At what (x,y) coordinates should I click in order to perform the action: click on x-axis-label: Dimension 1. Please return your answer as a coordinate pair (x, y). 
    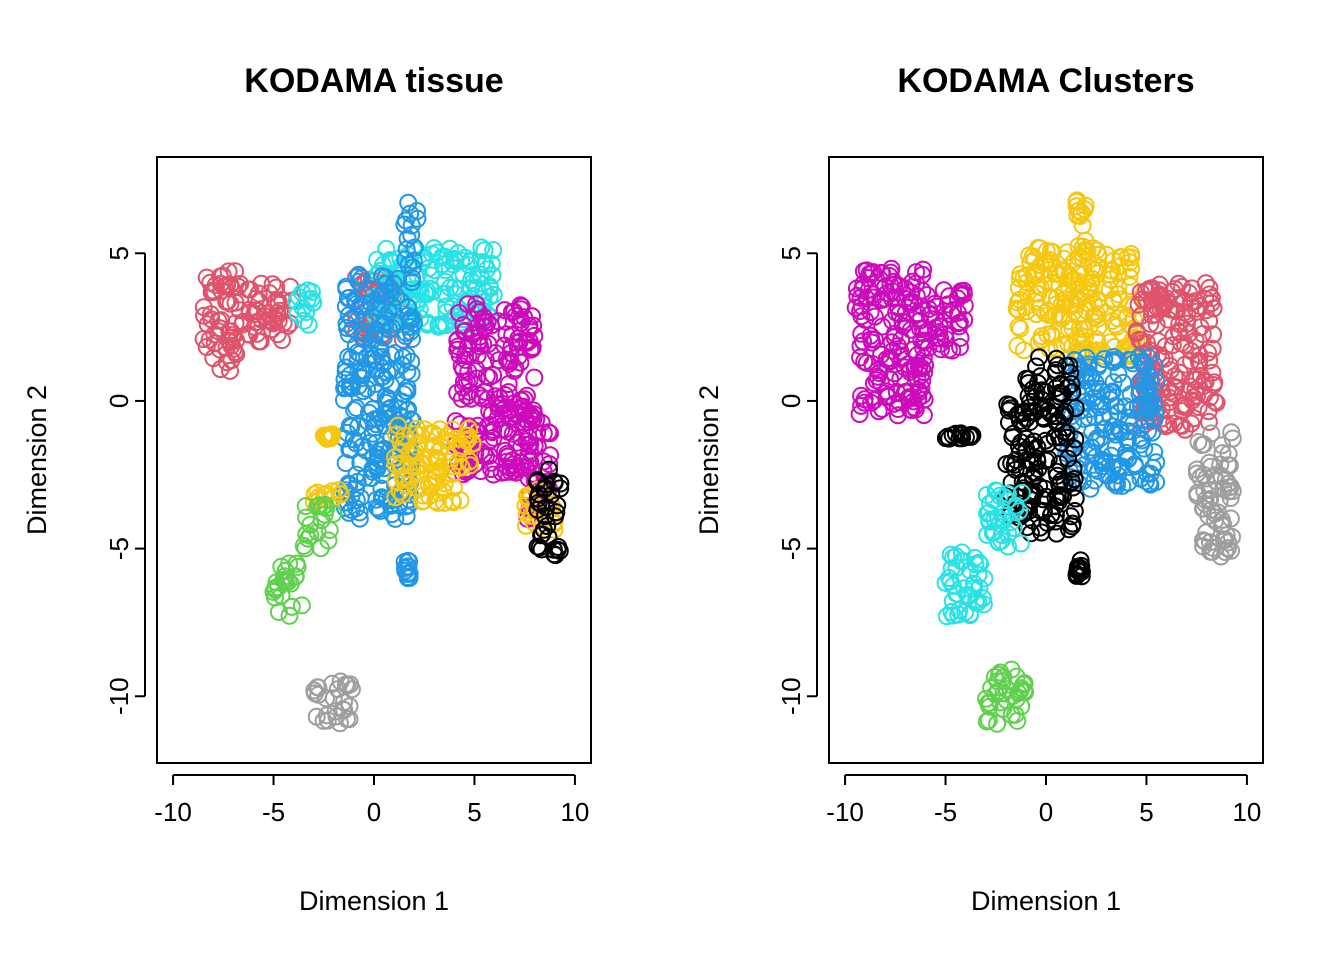
    Looking at the image, I should click on (1046, 901).